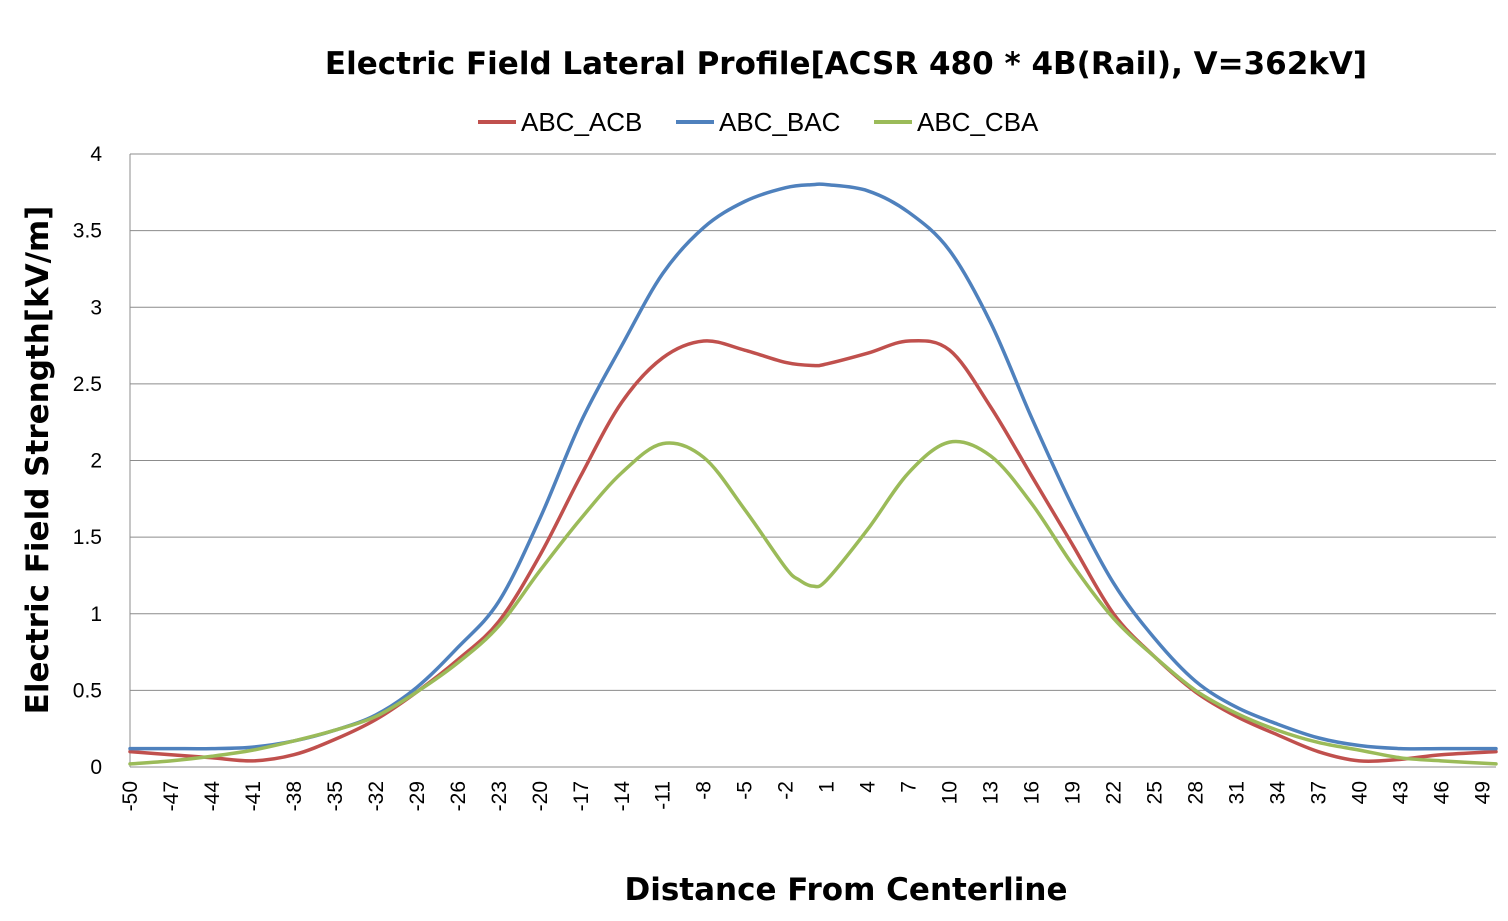 This screenshot has height=921, width=1508. What do you see at coordinates (1277, 793) in the screenshot?
I see `x-tick-label: 34` at bounding box center [1277, 793].